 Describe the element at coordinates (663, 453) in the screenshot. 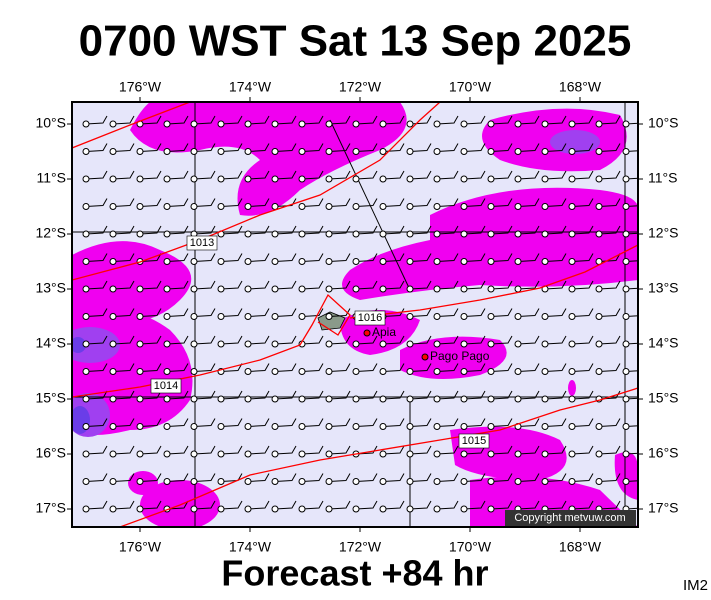

I see `lat-label: 16°S` at that location.